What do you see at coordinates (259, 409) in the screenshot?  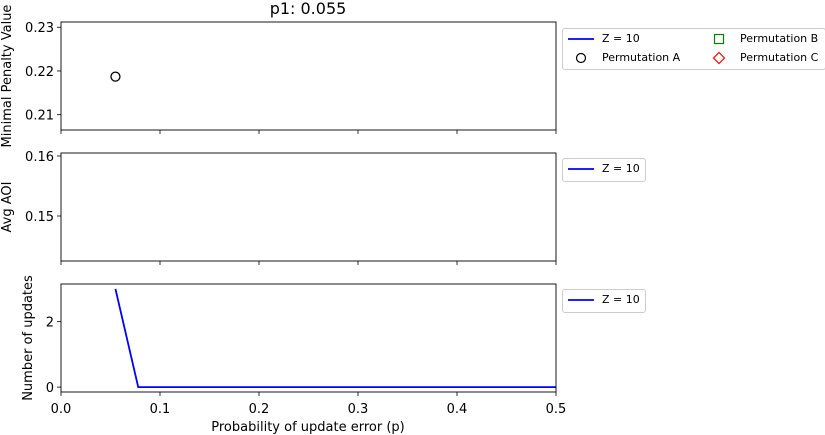 I see `x-tick-label: 0.2` at bounding box center [259, 409].